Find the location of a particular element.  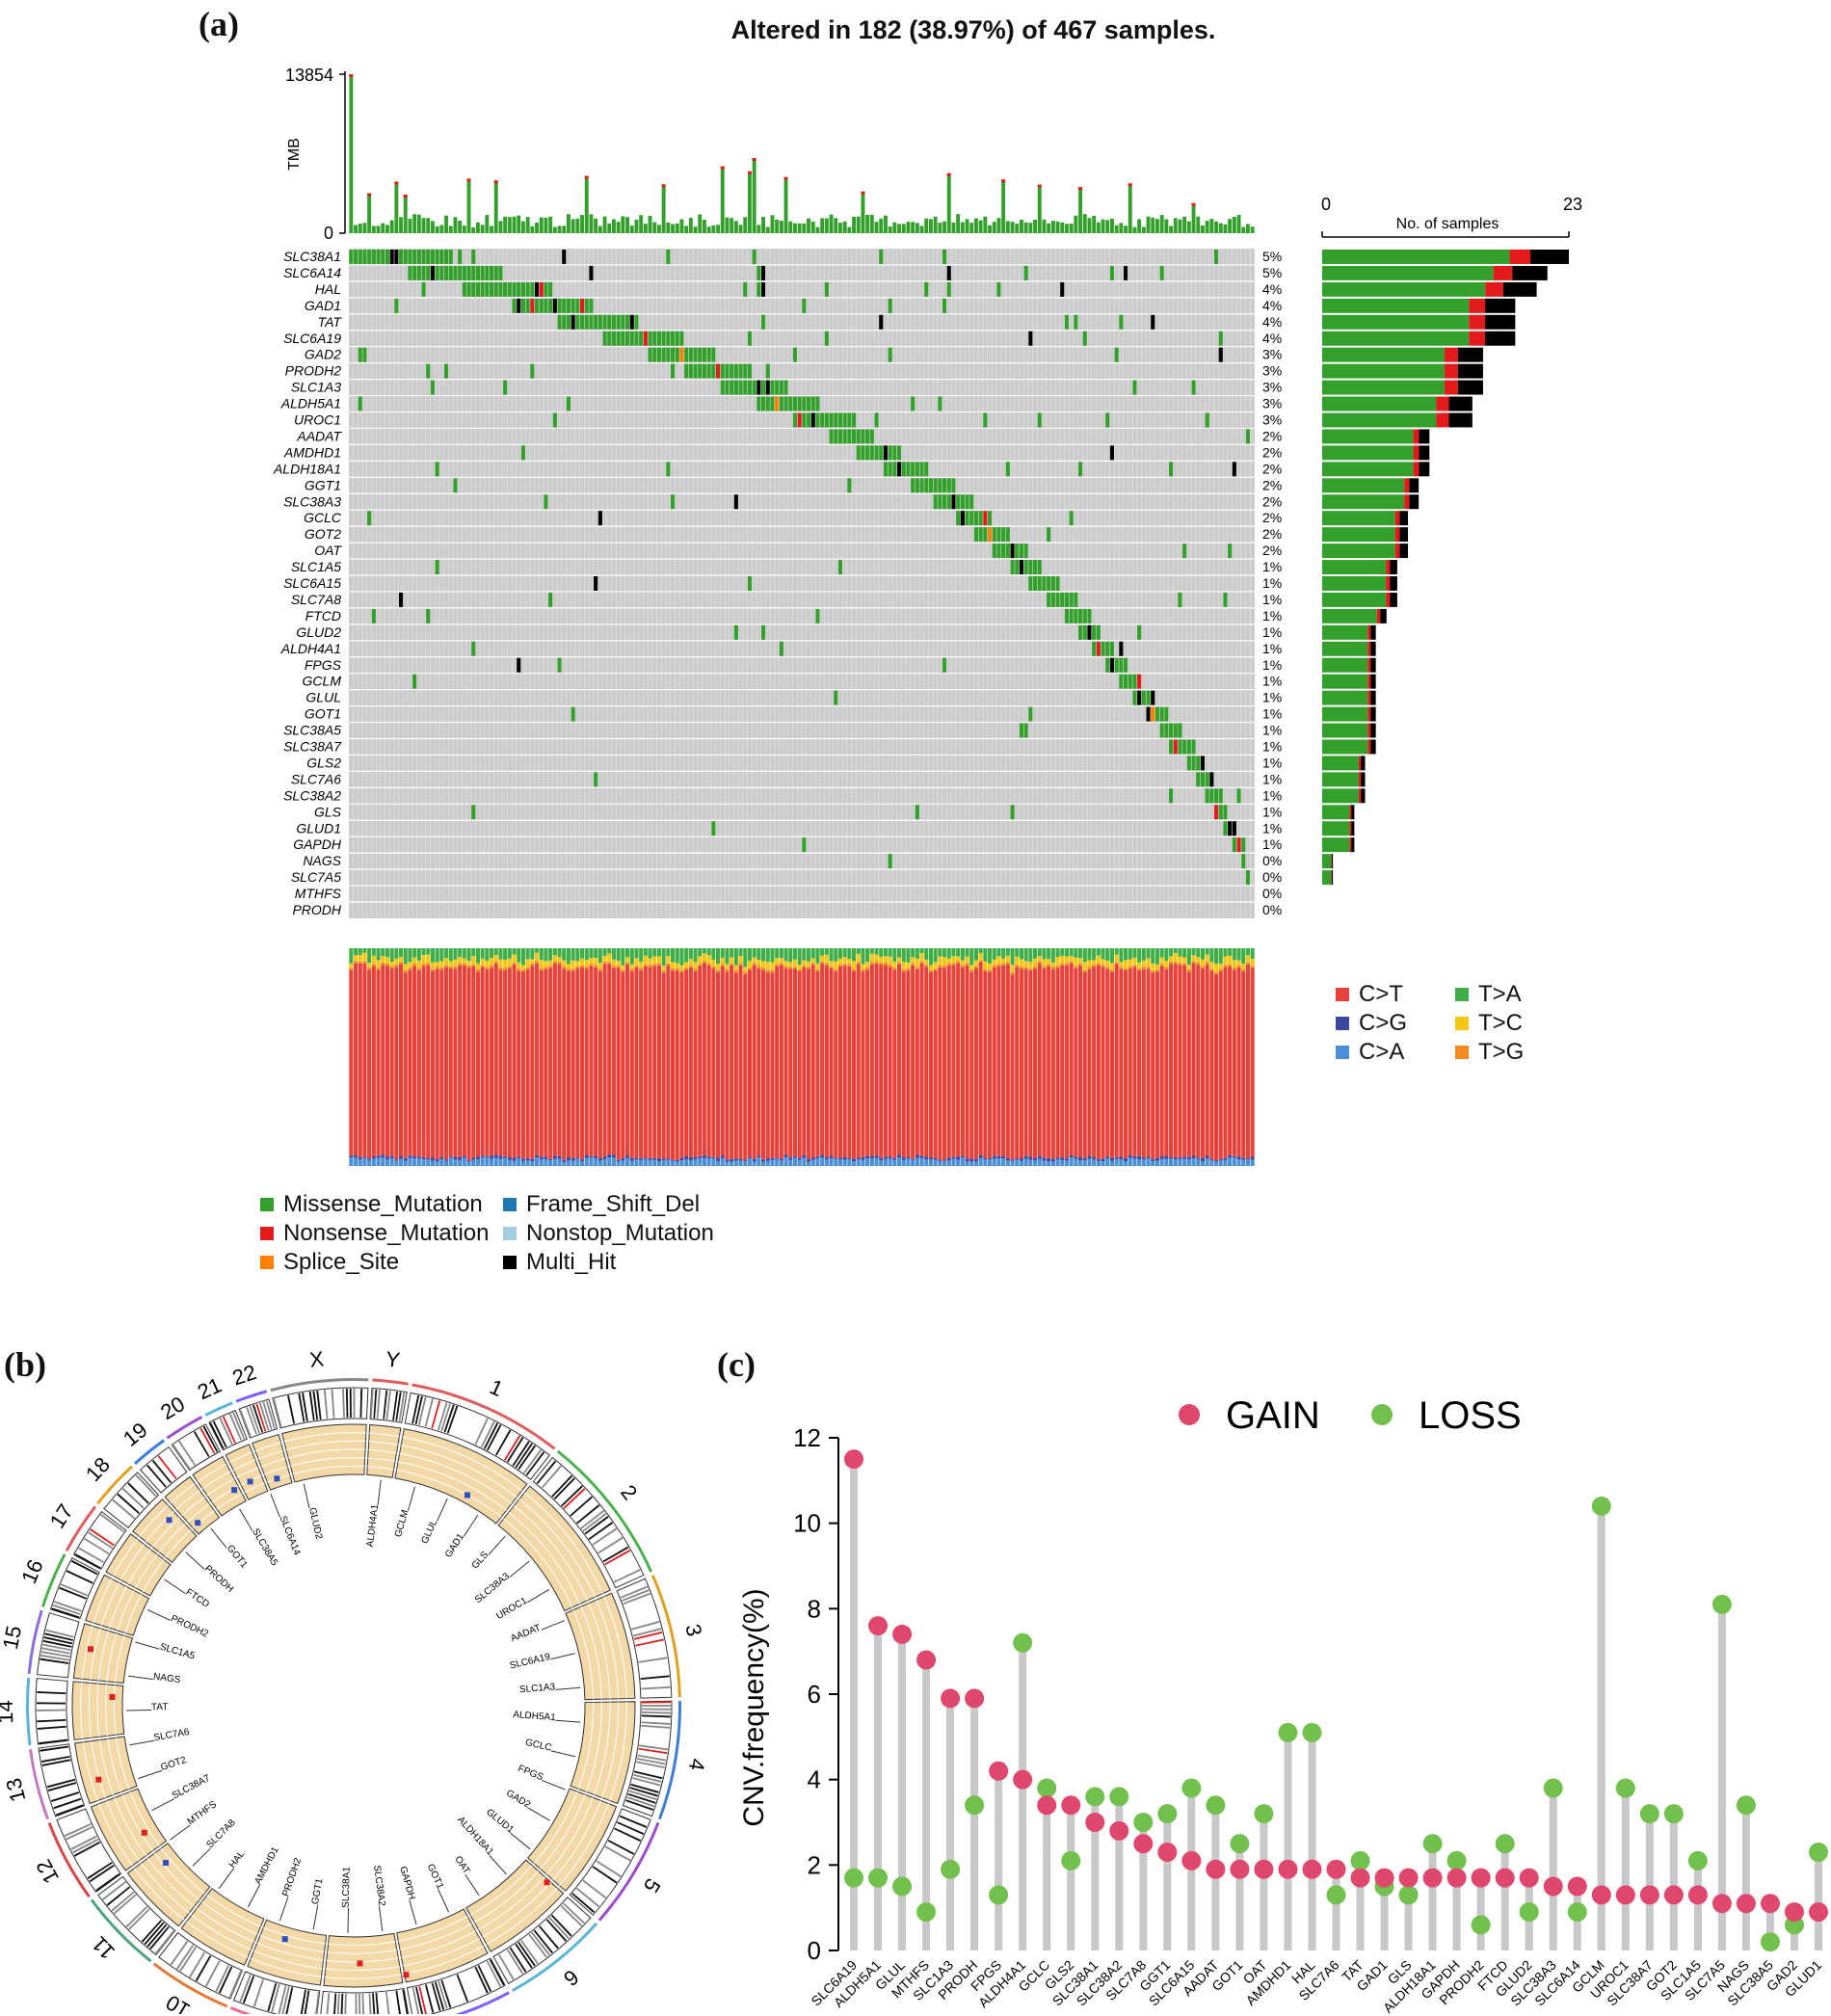

circos-gene-label: PRODH2 is located at coordinates (189, 1627).